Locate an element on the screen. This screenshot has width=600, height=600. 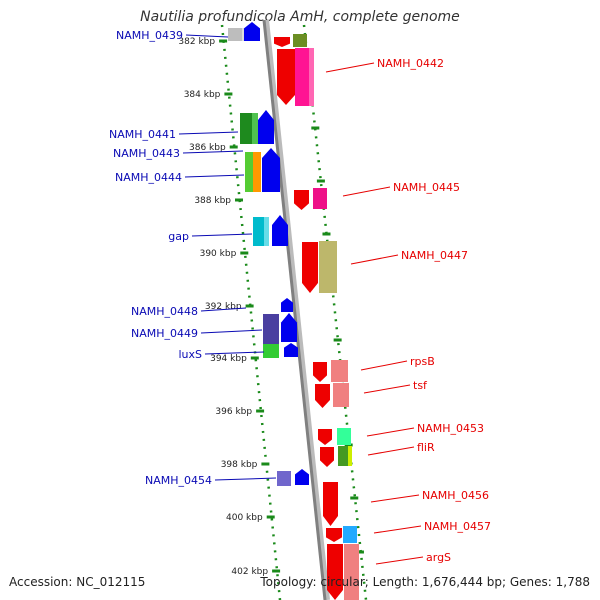
right-gene-label: NAMH_0453 is located at coordinates (450, 428).